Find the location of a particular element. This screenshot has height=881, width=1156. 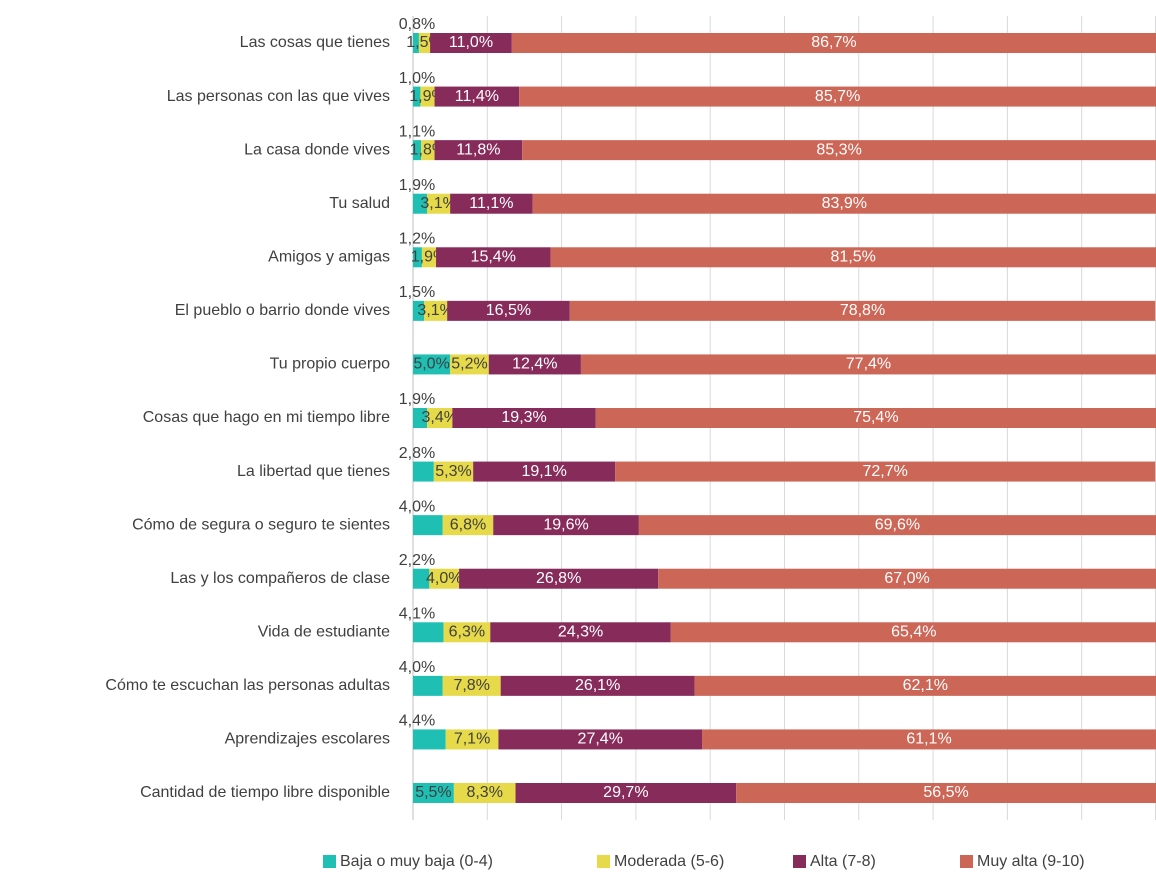

data-label: 19,3% is located at coordinates (523, 417).